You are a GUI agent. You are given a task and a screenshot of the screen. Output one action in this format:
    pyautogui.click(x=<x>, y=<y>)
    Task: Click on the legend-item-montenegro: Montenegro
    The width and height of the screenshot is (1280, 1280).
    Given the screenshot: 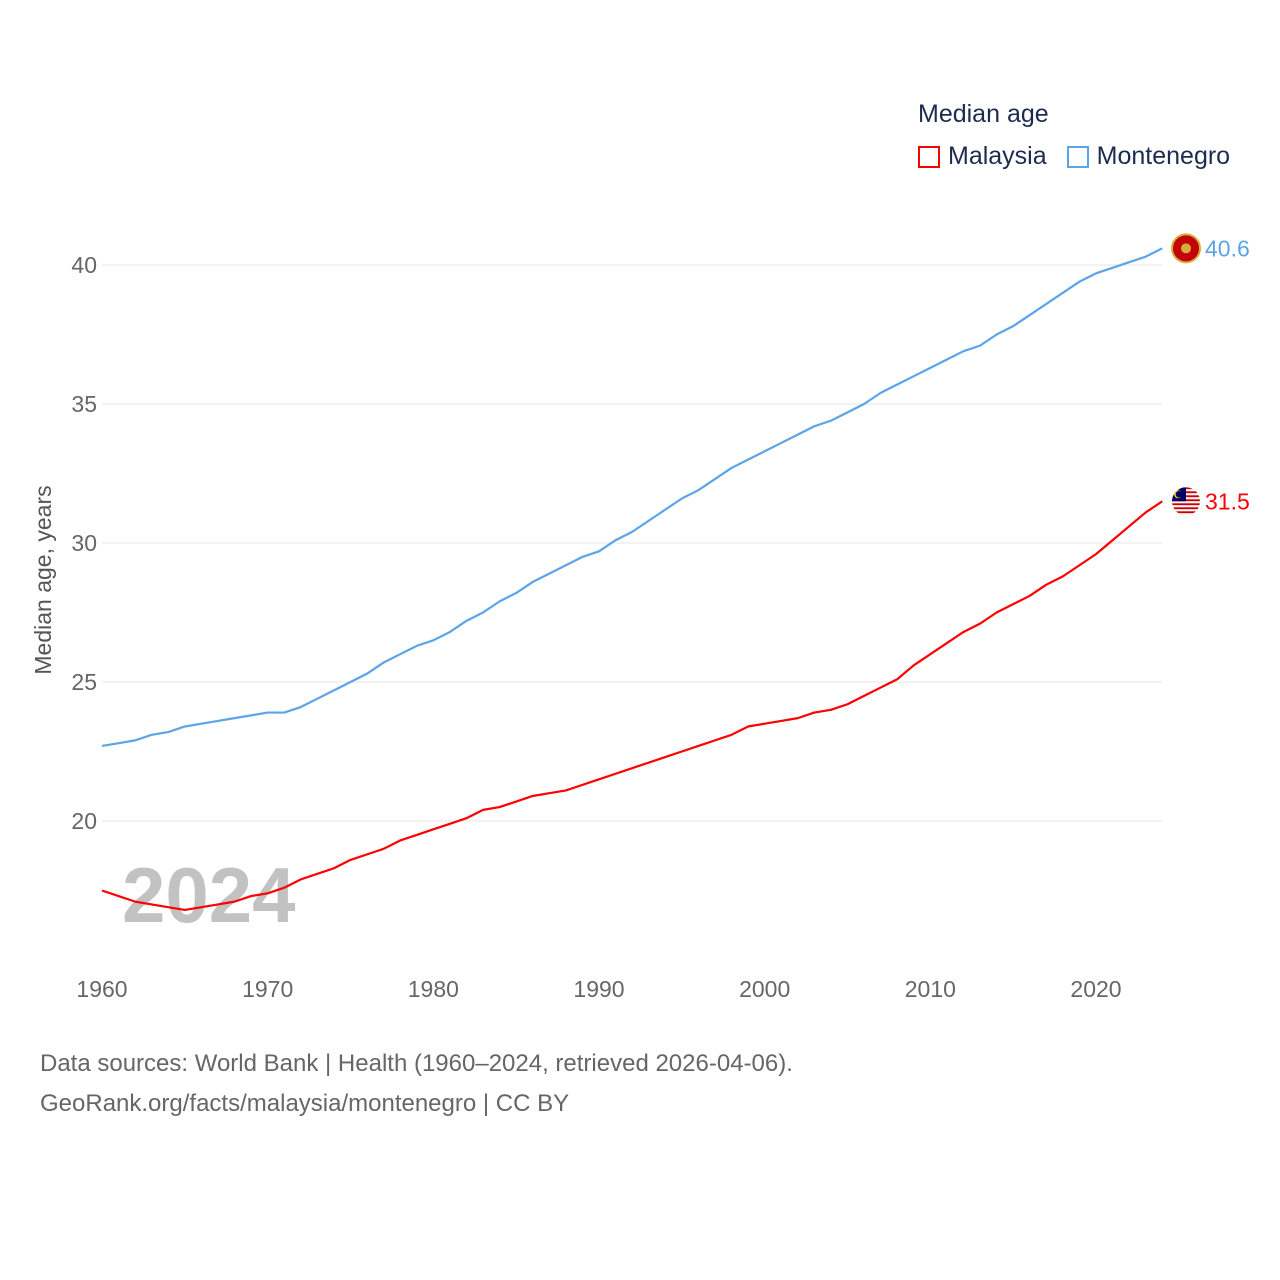 What is the action you would take?
    pyautogui.click(x=1148, y=156)
    